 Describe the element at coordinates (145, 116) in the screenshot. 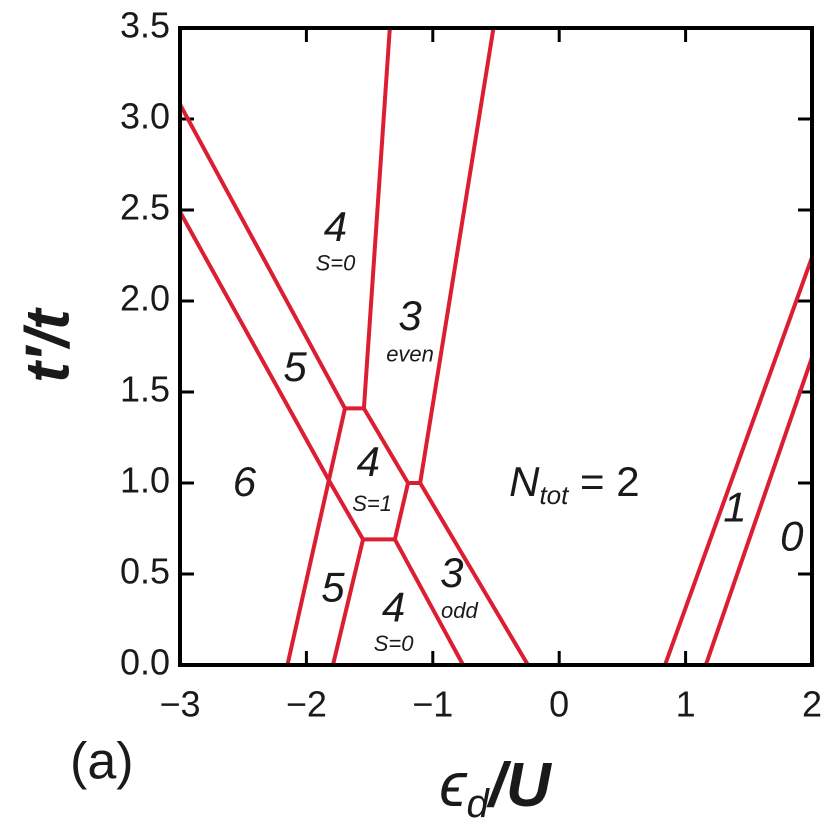

I see `y-tick-label: 3.0` at that location.